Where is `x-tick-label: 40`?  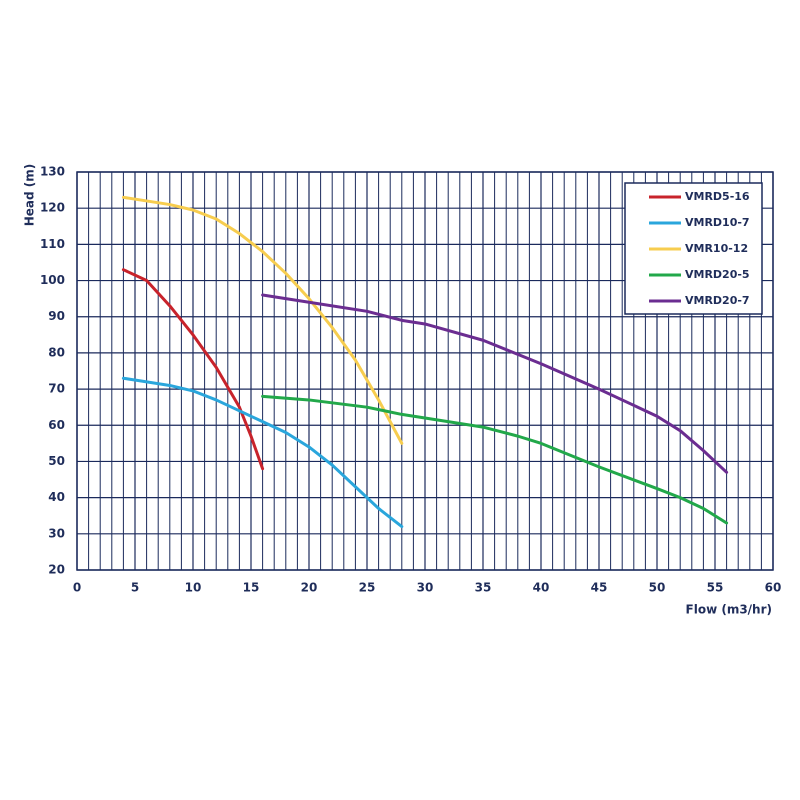 x-tick-label: 40 is located at coordinates (541, 588).